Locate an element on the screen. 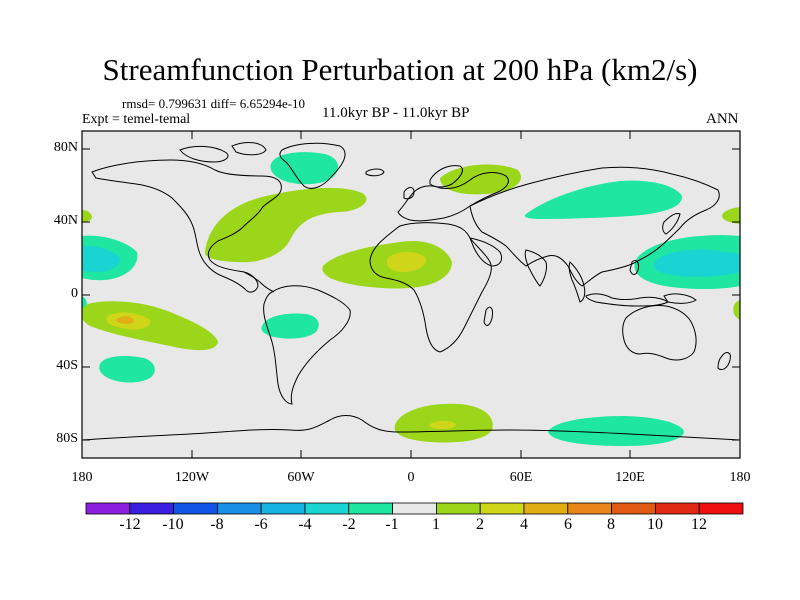 This screenshot has height=600, width=800. y-label-80s: 80S is located at coordinates (67, 438).